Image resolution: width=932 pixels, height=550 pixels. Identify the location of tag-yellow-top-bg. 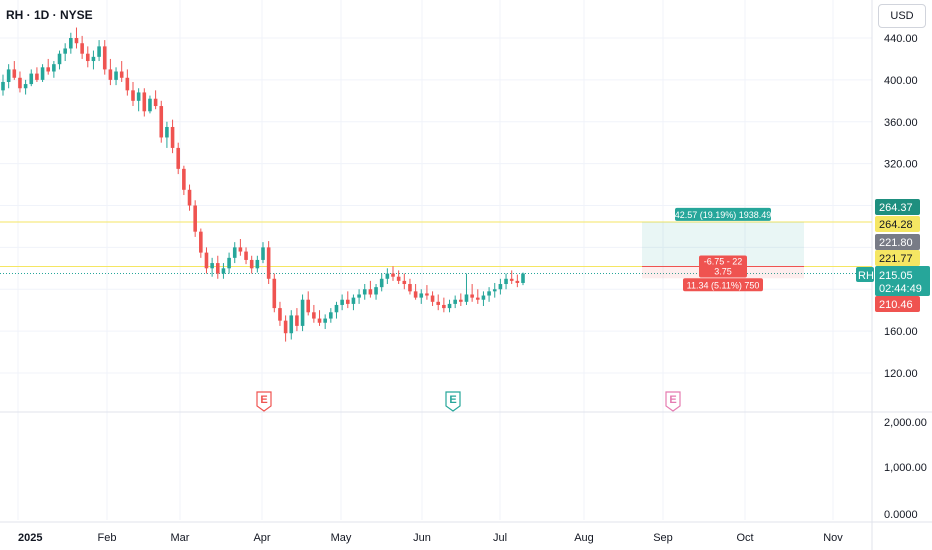
(897, 224).